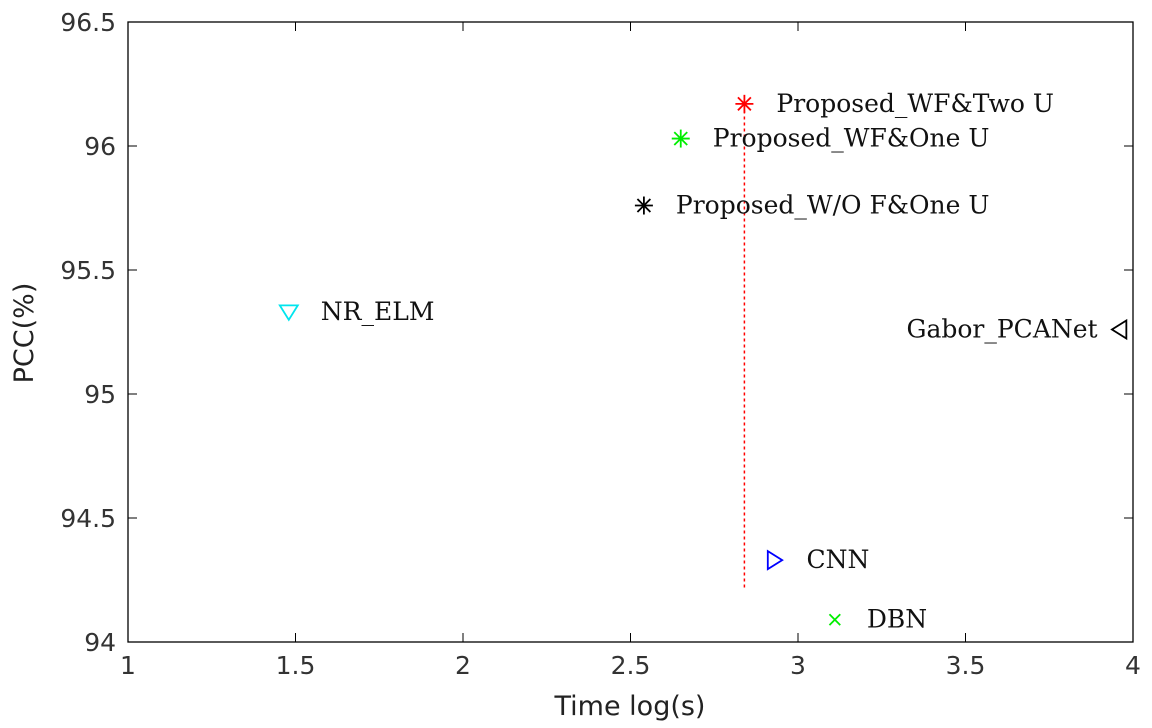  I want to click on x-tick-label: 3, so click(798, 665).